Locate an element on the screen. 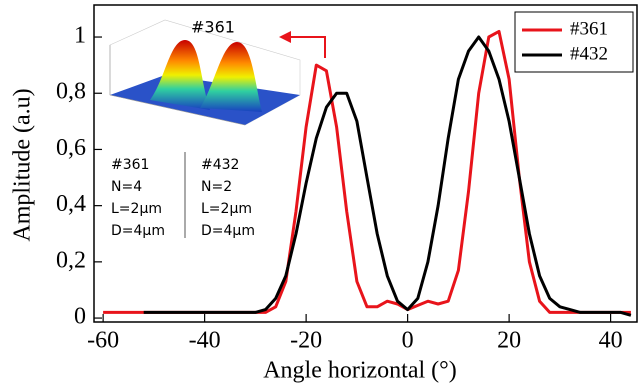  y-tick-label: 1 is located at coordinates (80, 36).